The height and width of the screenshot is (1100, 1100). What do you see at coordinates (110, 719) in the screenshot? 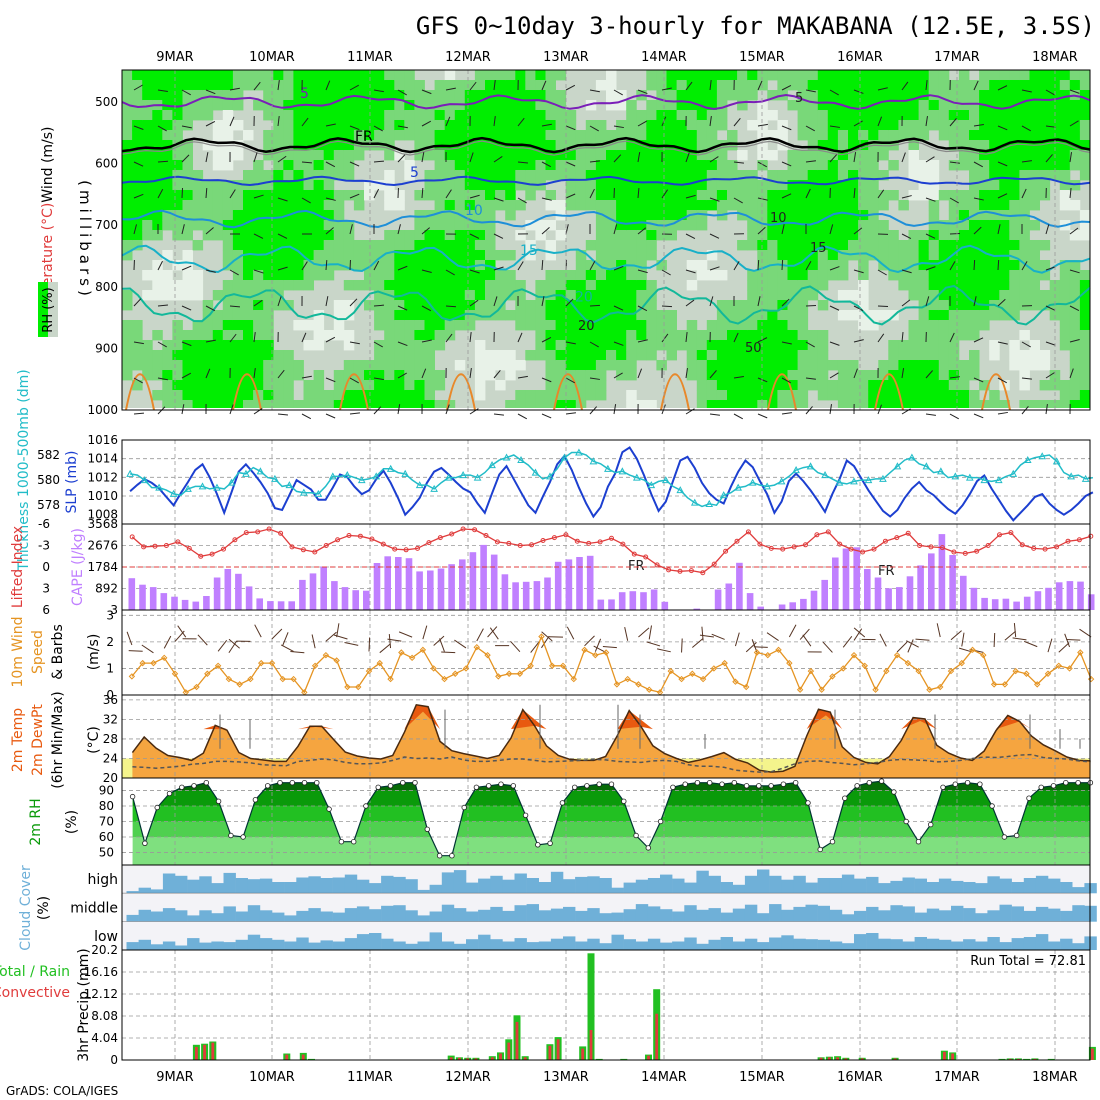
I see `temp-tick-label: 32` at bounding box center [110, 719].